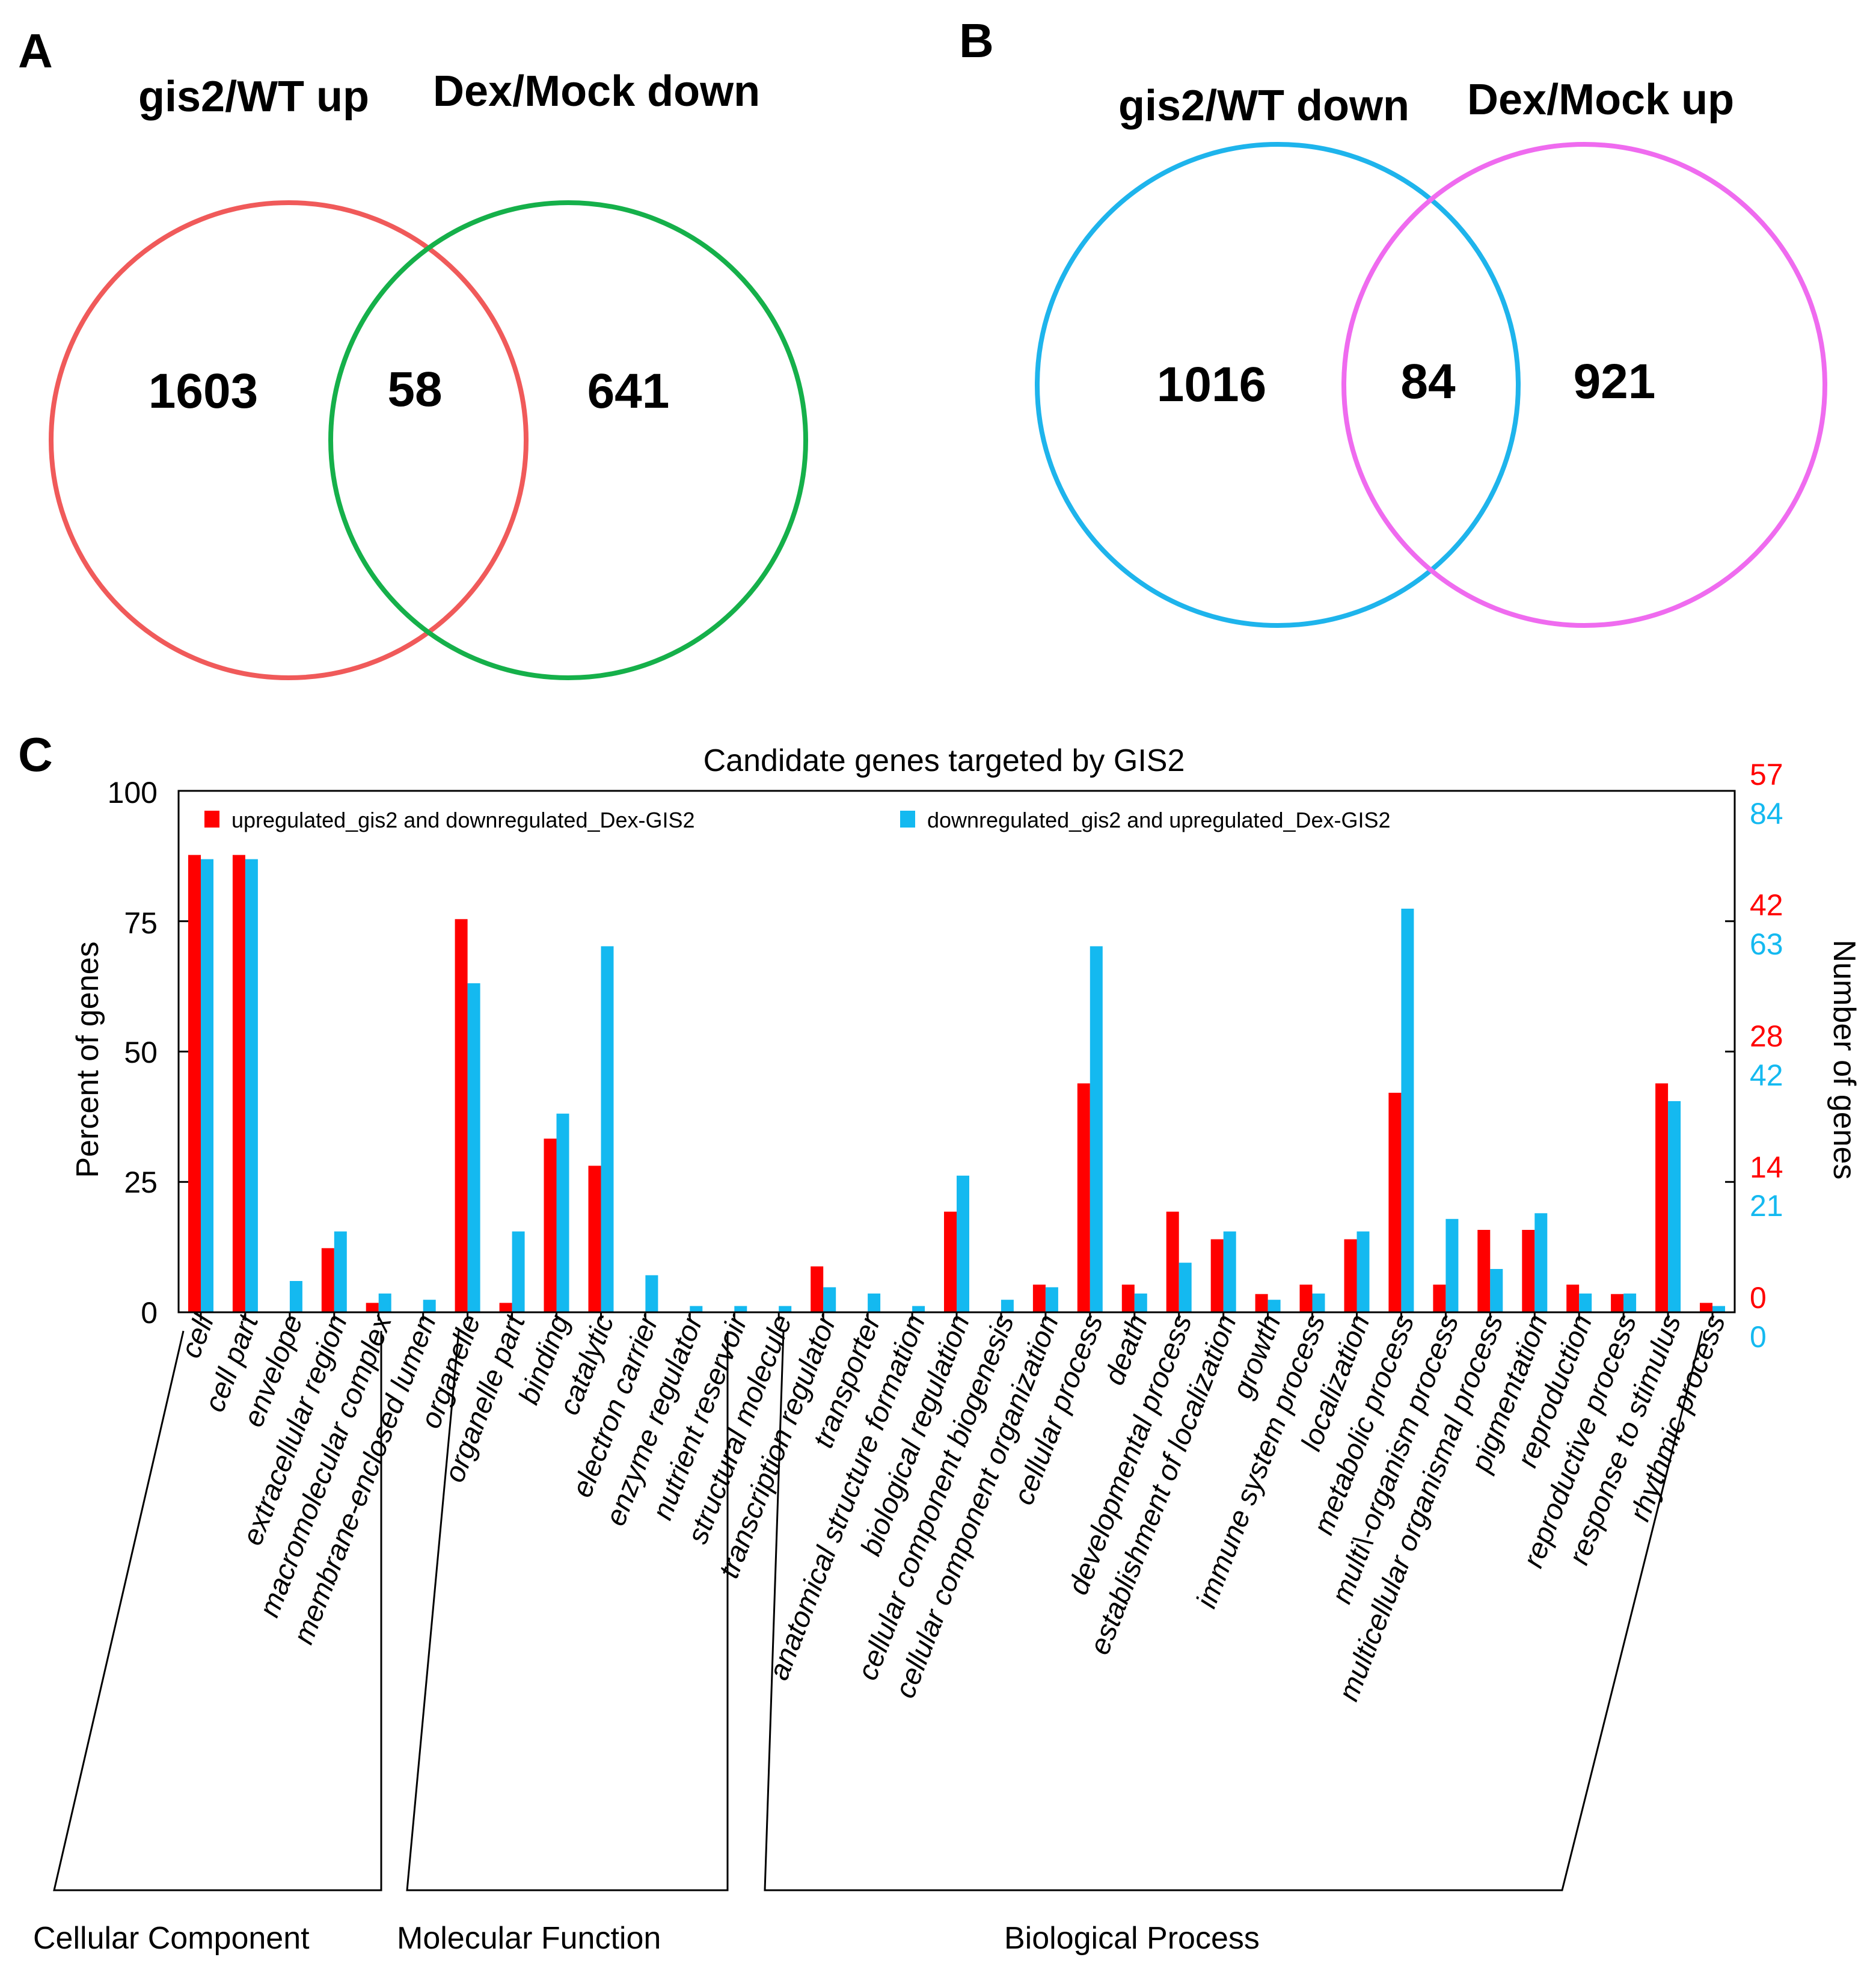  I want to click on legend-swatch-blue, so click(907, 819).